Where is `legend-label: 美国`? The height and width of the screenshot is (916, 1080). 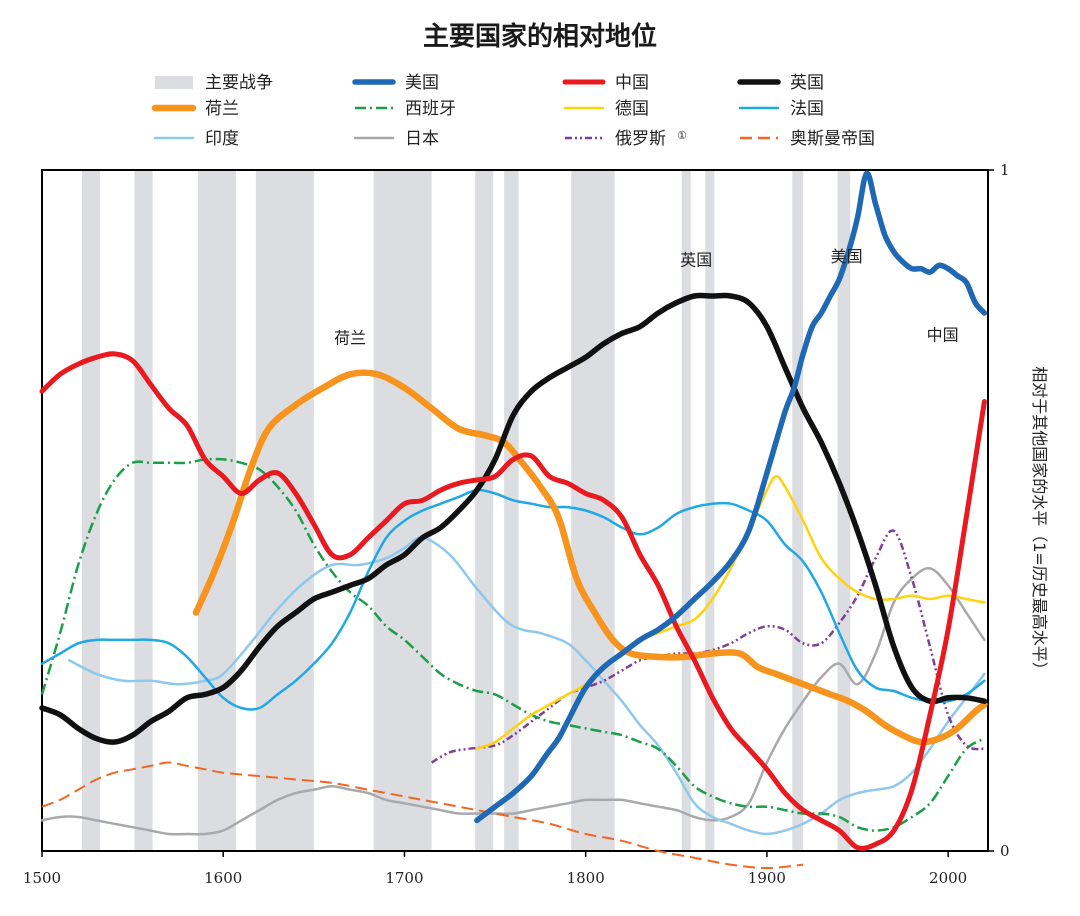
legend-label: 美国 is located at coordinates (422, 83).